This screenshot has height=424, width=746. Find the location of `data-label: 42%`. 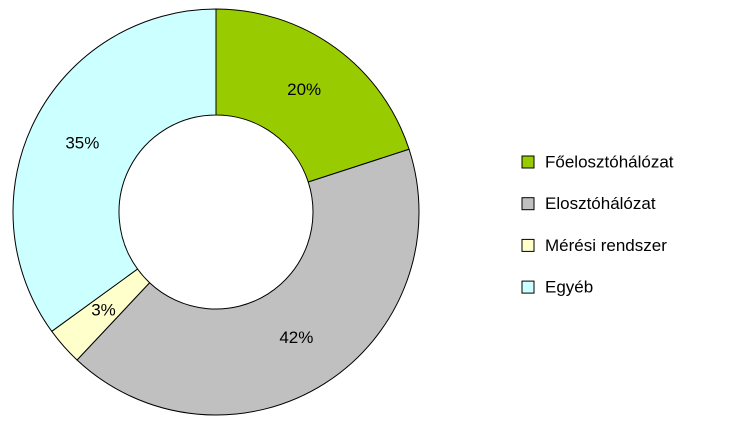

data-label: 42% is located at coordinates (296, 337).